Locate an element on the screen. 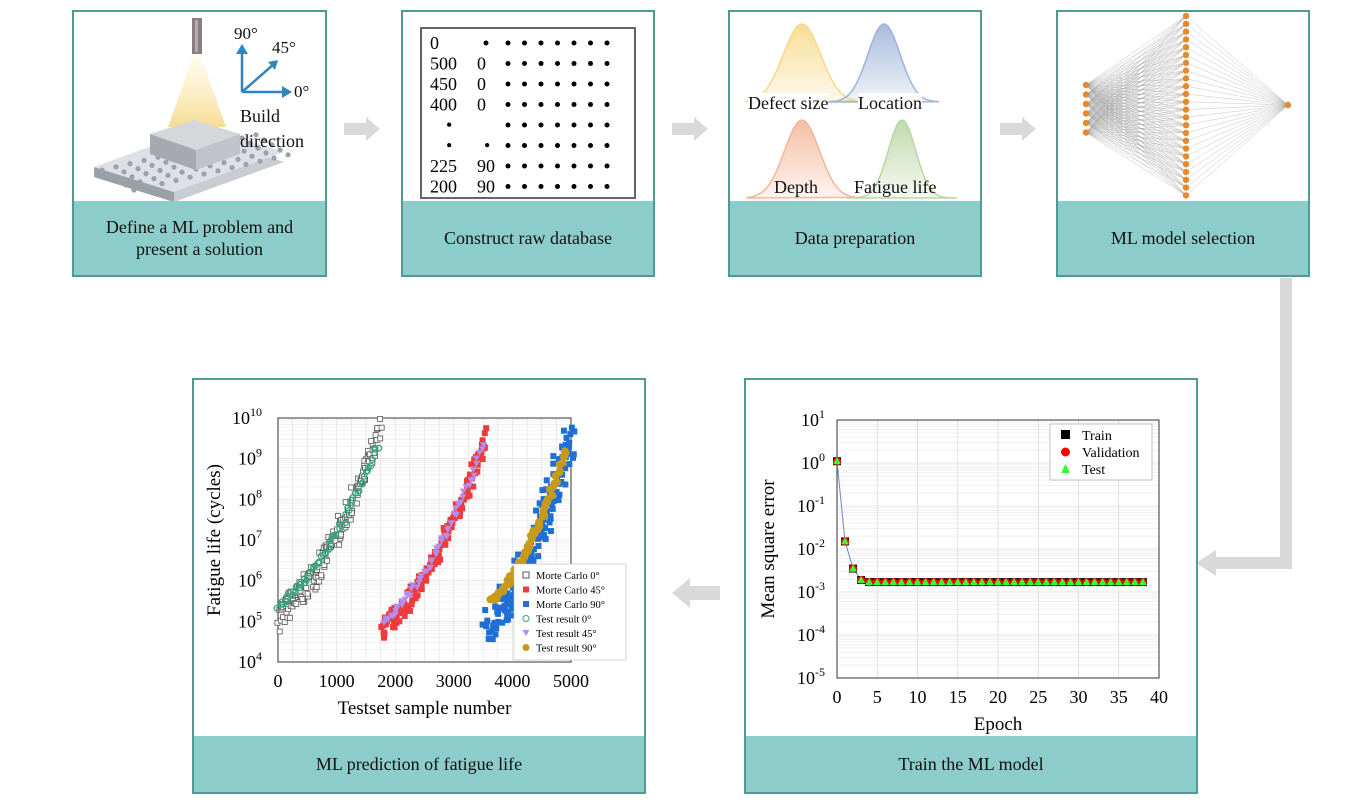  x-tick-label: 10 is located at coordinates (918, 697).